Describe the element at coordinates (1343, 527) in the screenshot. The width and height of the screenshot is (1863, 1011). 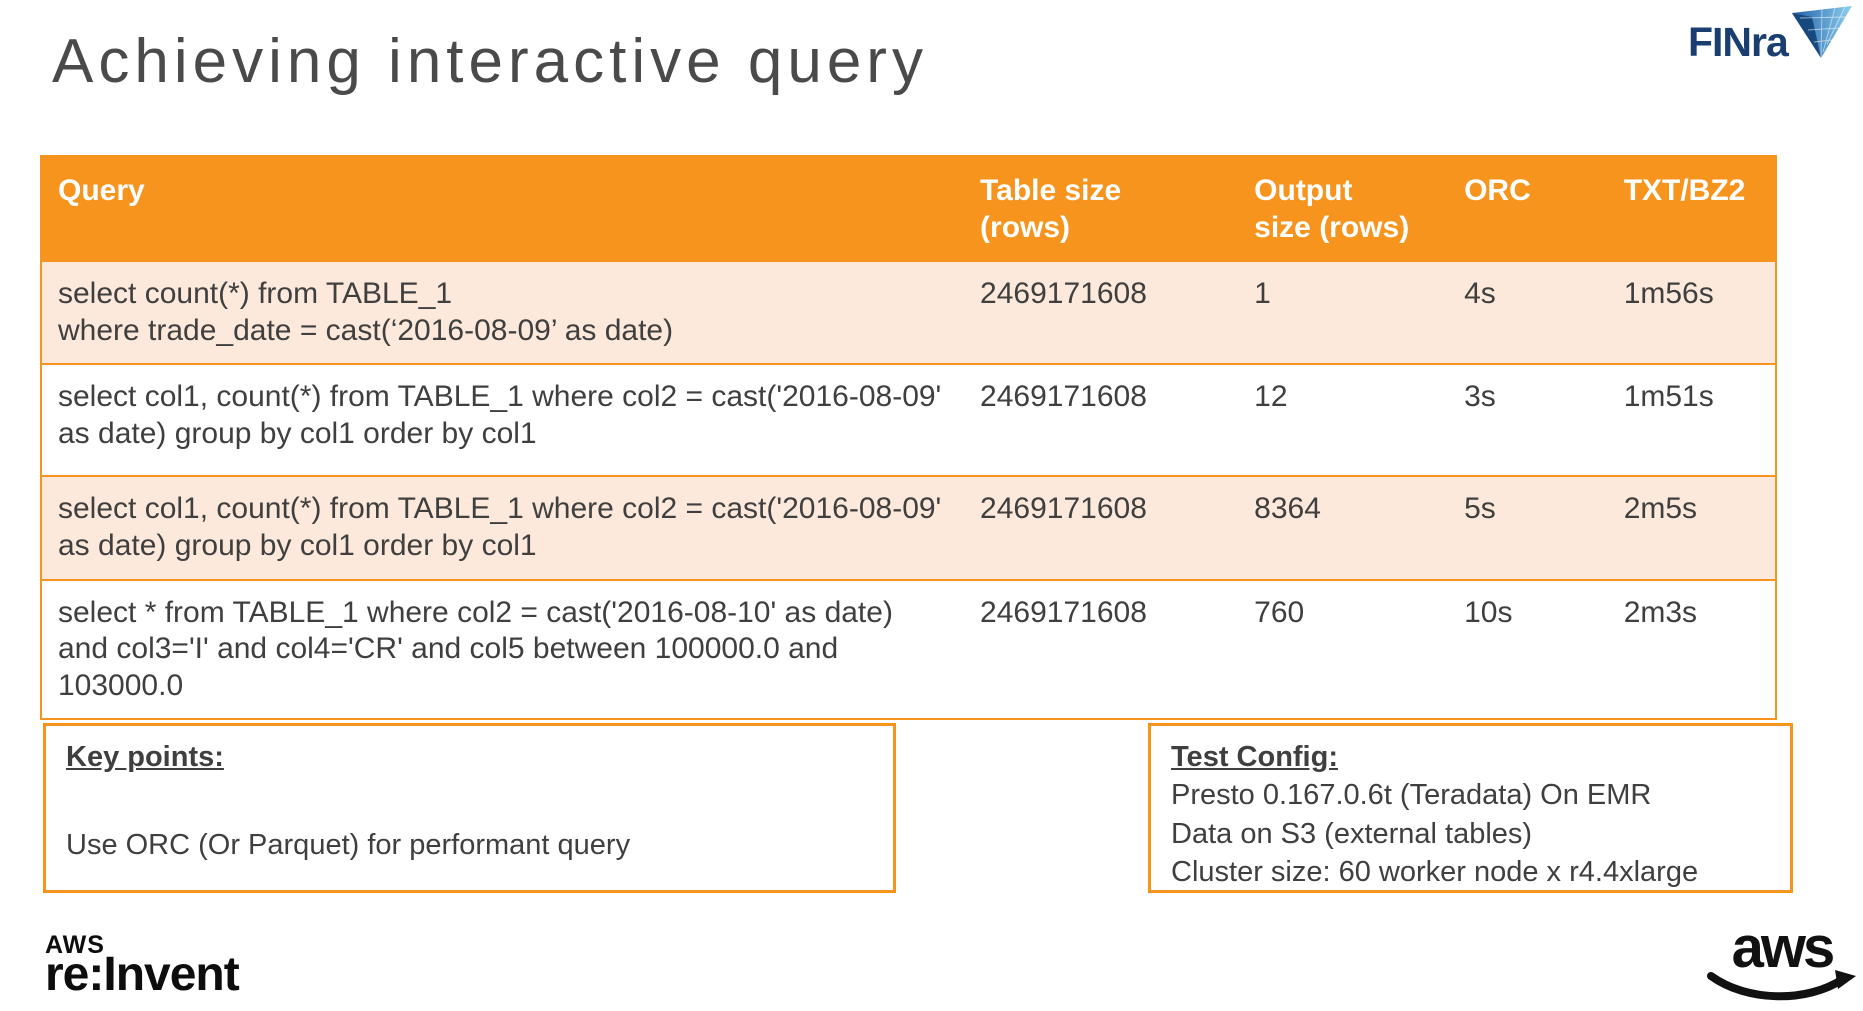
I see `output-size-cell: 8364` at that location.